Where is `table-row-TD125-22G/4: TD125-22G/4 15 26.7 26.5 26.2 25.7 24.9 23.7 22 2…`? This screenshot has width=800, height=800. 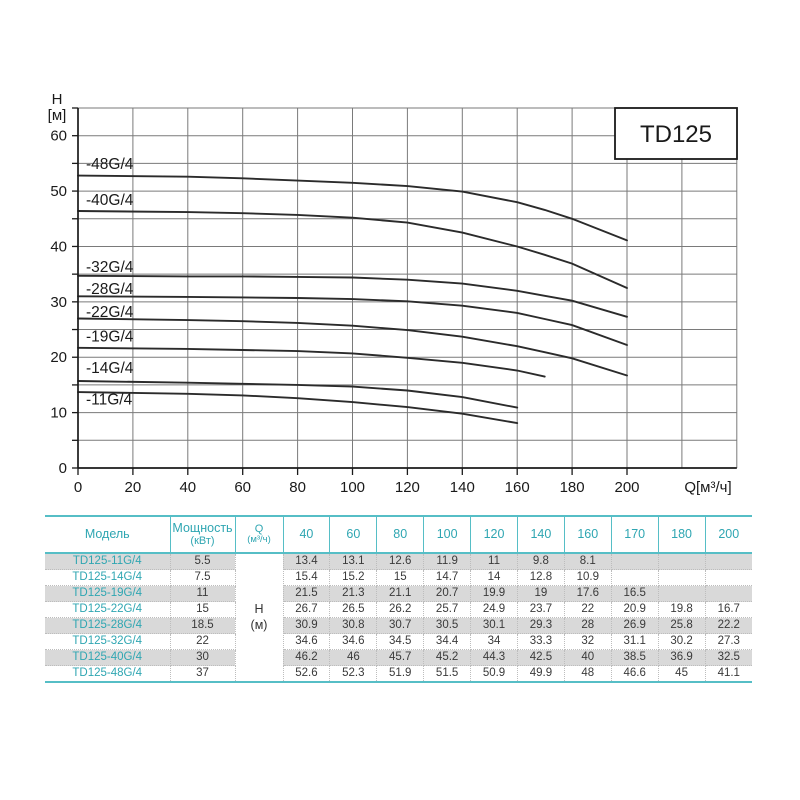
table-row-TD125-22G/4: TD125-22G/4 15 26.7 26.5 26.2 25.7 24.9 23.7 22 2… is located at coordinates (398, 610).